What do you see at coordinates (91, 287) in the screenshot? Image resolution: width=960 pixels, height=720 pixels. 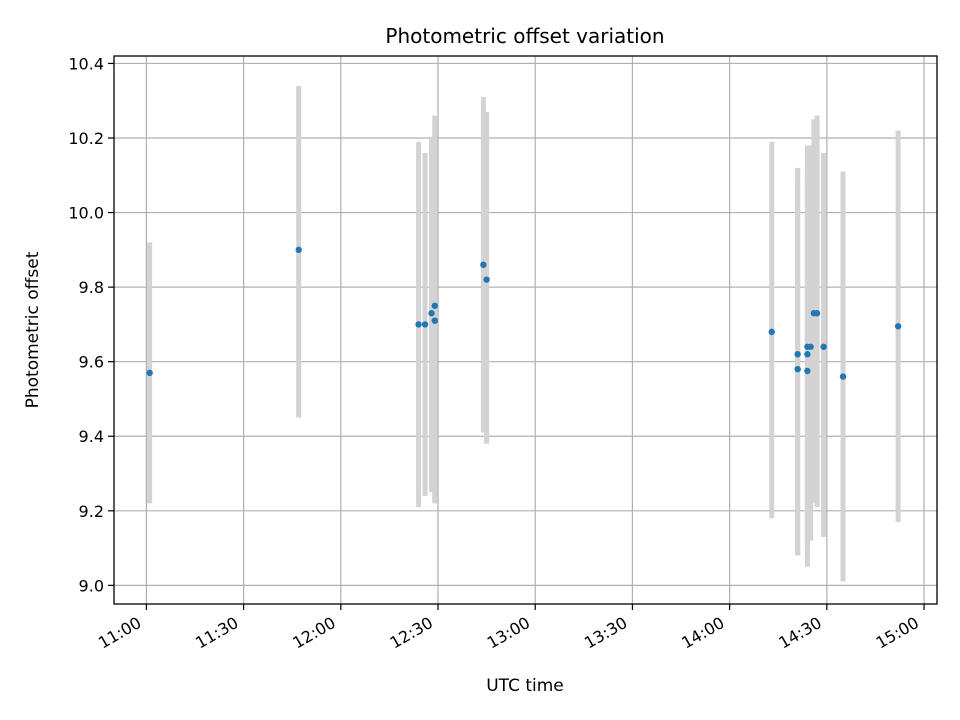 I see `y-tick-label: 9.8` at bounding box center [91, 287].